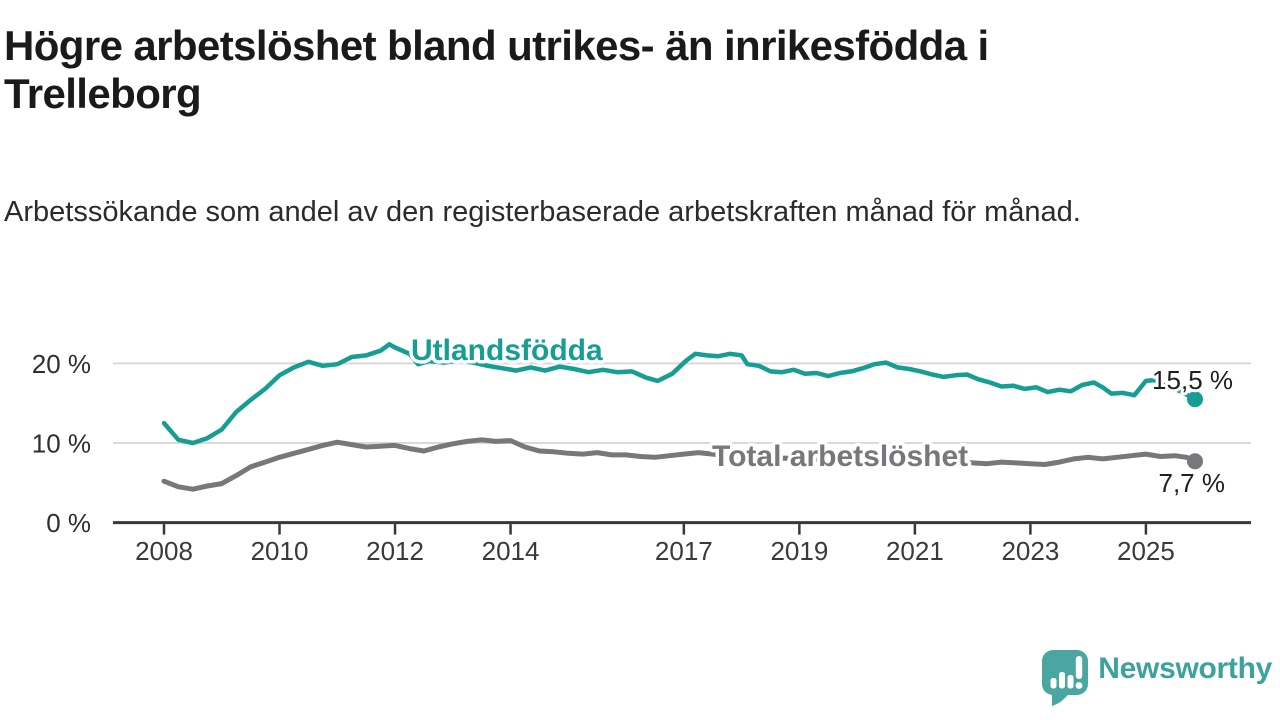 Image resolution: width=1280 pixels, height=720 pixels. Describe the element at coordinates (507, 350) in the screenshot. I see `series-label-utlandsfodda: Utlandsfödda` at that location.